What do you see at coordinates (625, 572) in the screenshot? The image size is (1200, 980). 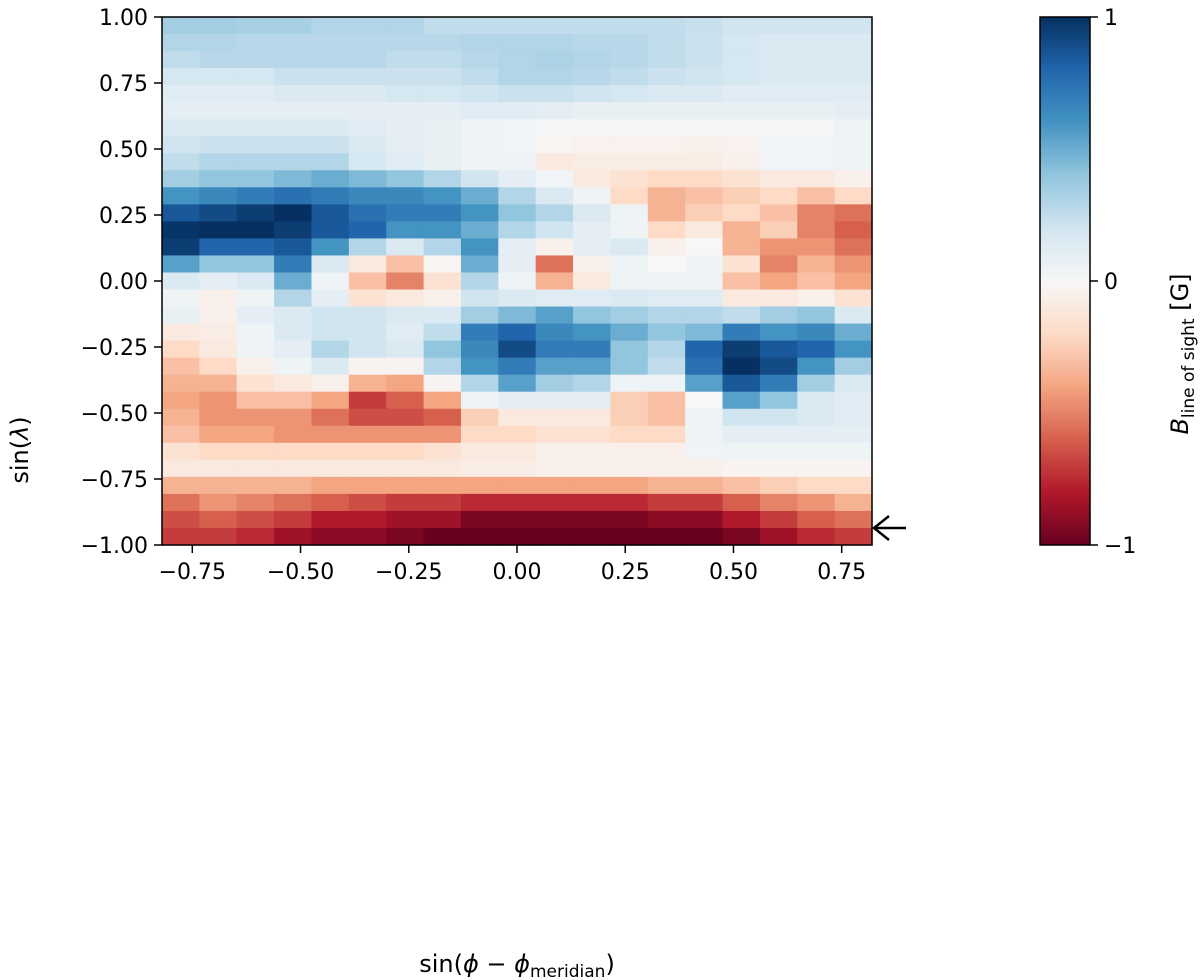 I see `x-tick-label: 0.25` at bounding box center [625, 572].